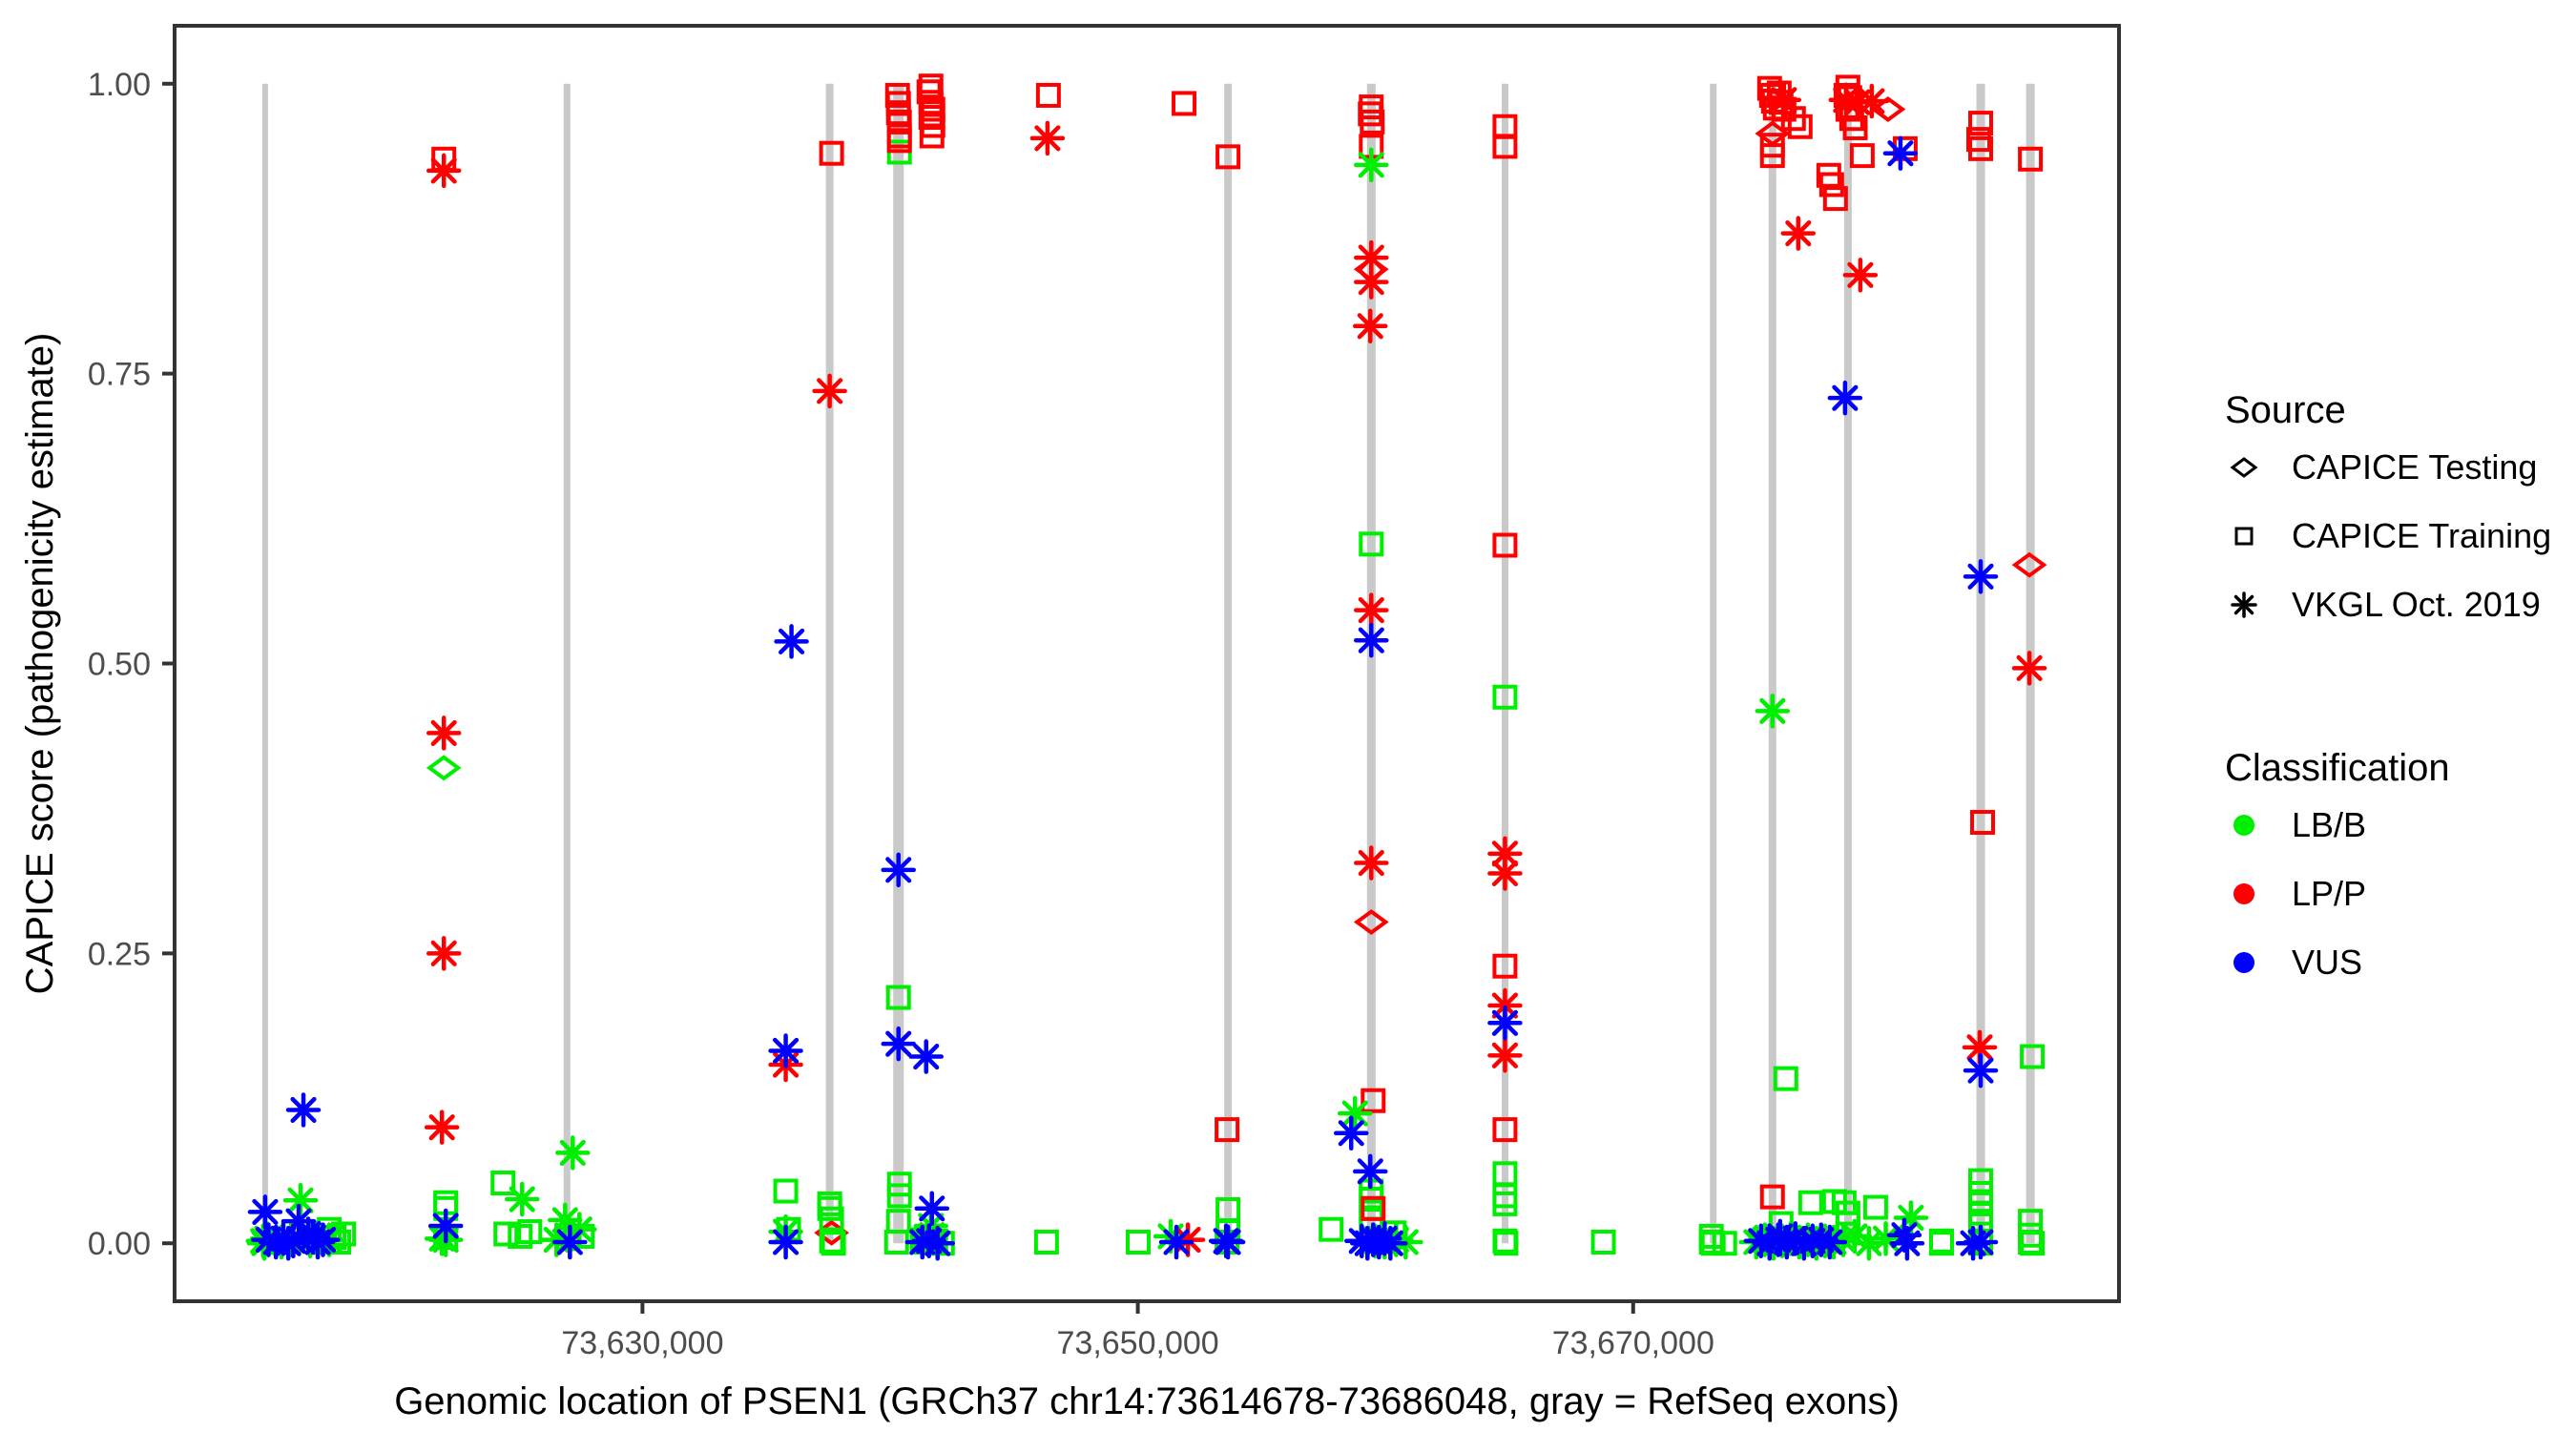 This screenshot has height=1431, width=2576. What do you see at coordinates (2244, 467) in the screenshot?
I see `diamond-legend-icon` at bounding box center [2244, 467].